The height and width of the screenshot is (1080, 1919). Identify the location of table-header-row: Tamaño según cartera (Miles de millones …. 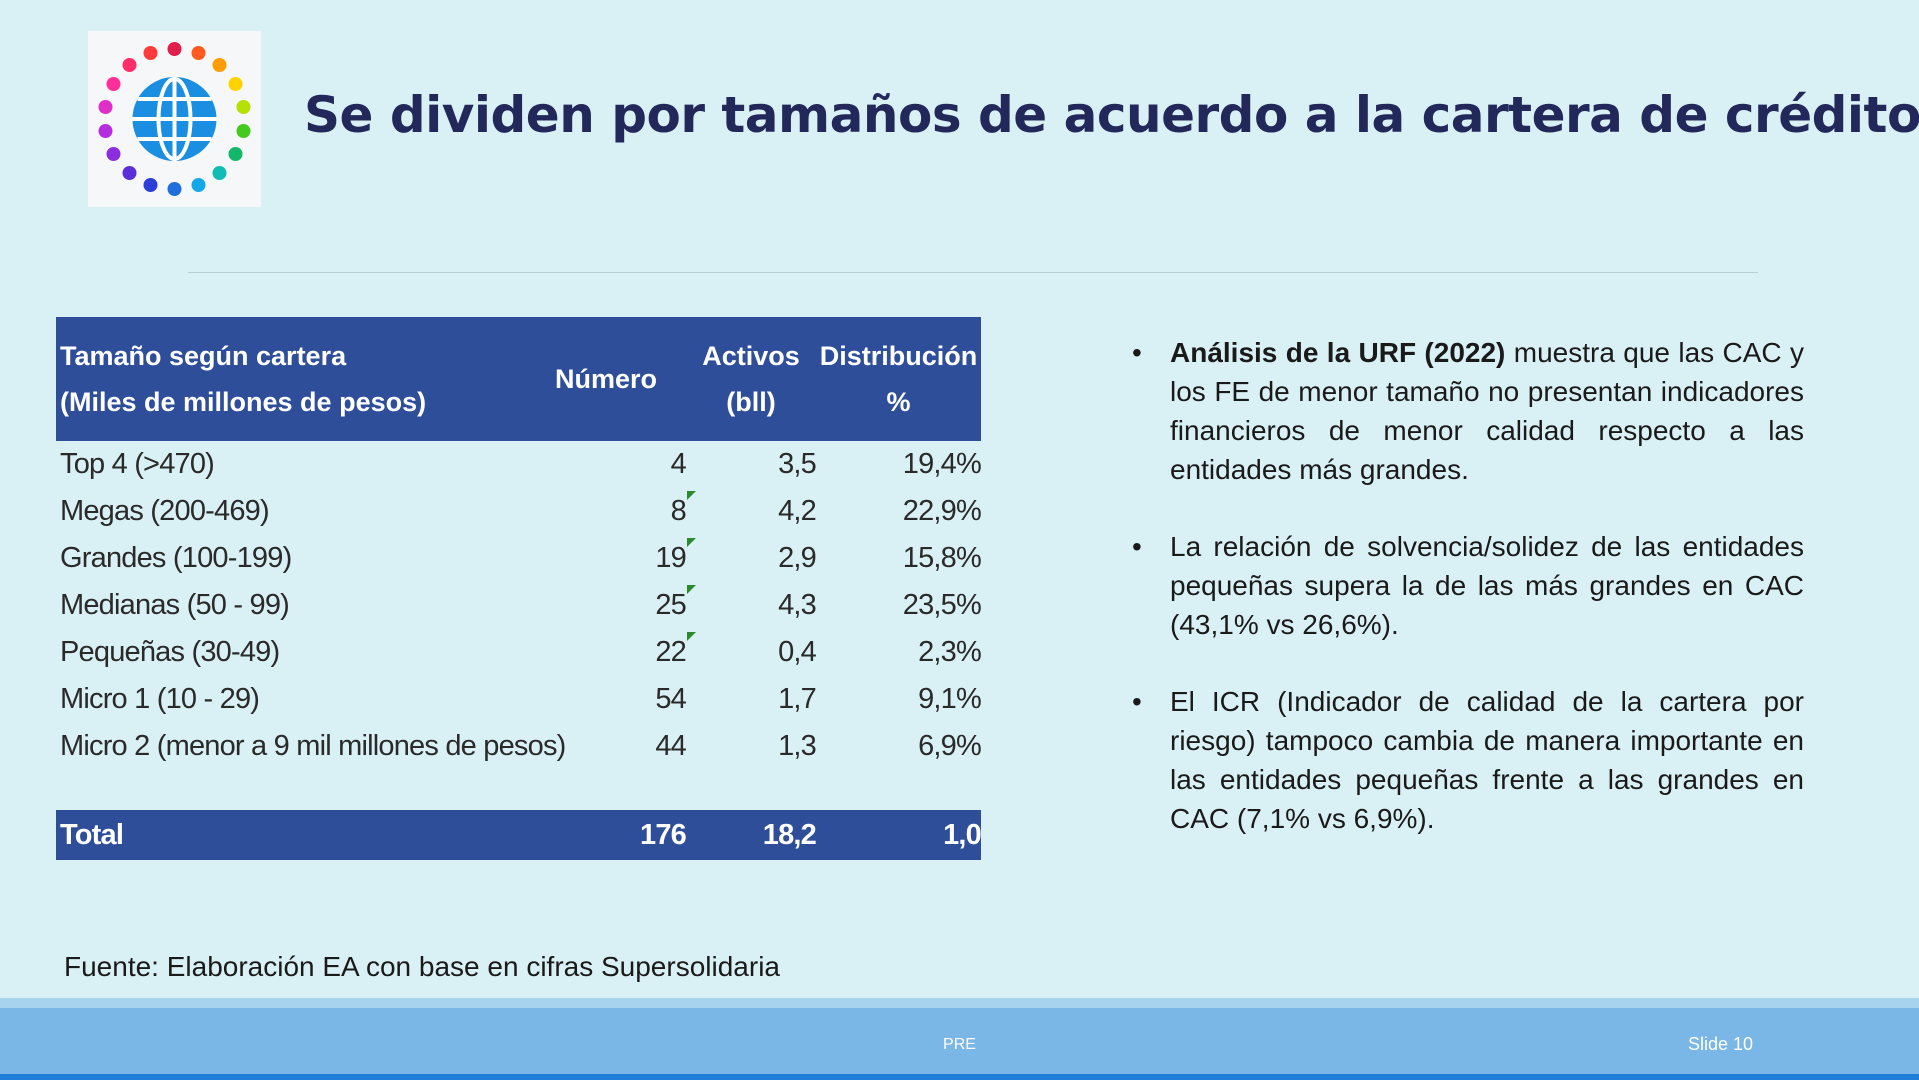
(518, 379).